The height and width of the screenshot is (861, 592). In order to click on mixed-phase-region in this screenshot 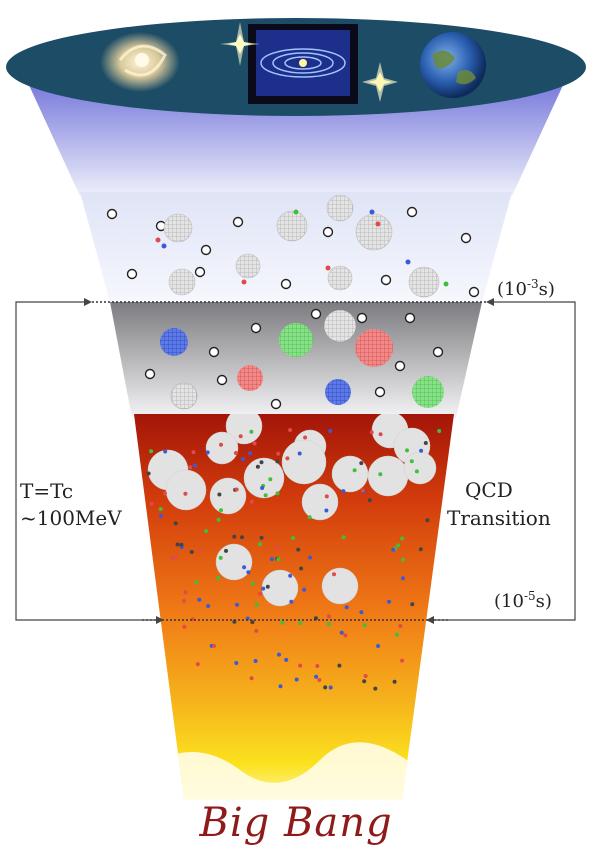, I will do `click(296, 360)`.